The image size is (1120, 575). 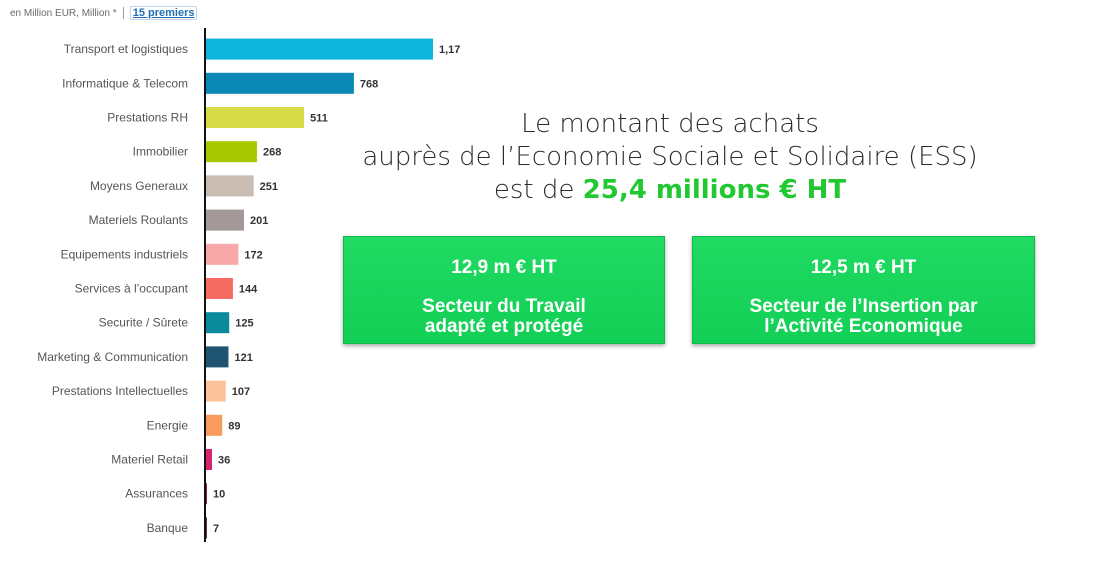 I want to click on value-label: 10, so click(x=219, y=495).